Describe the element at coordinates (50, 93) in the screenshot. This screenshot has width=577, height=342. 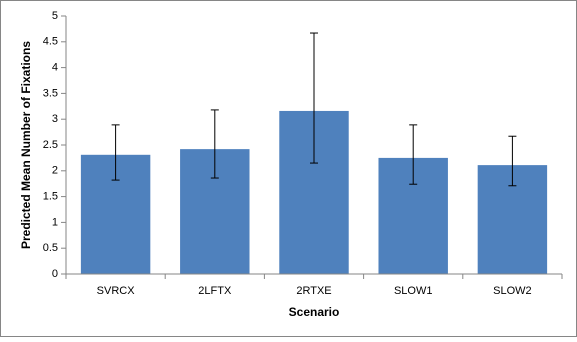
I see `y-tick-label: 3.5` at that location.